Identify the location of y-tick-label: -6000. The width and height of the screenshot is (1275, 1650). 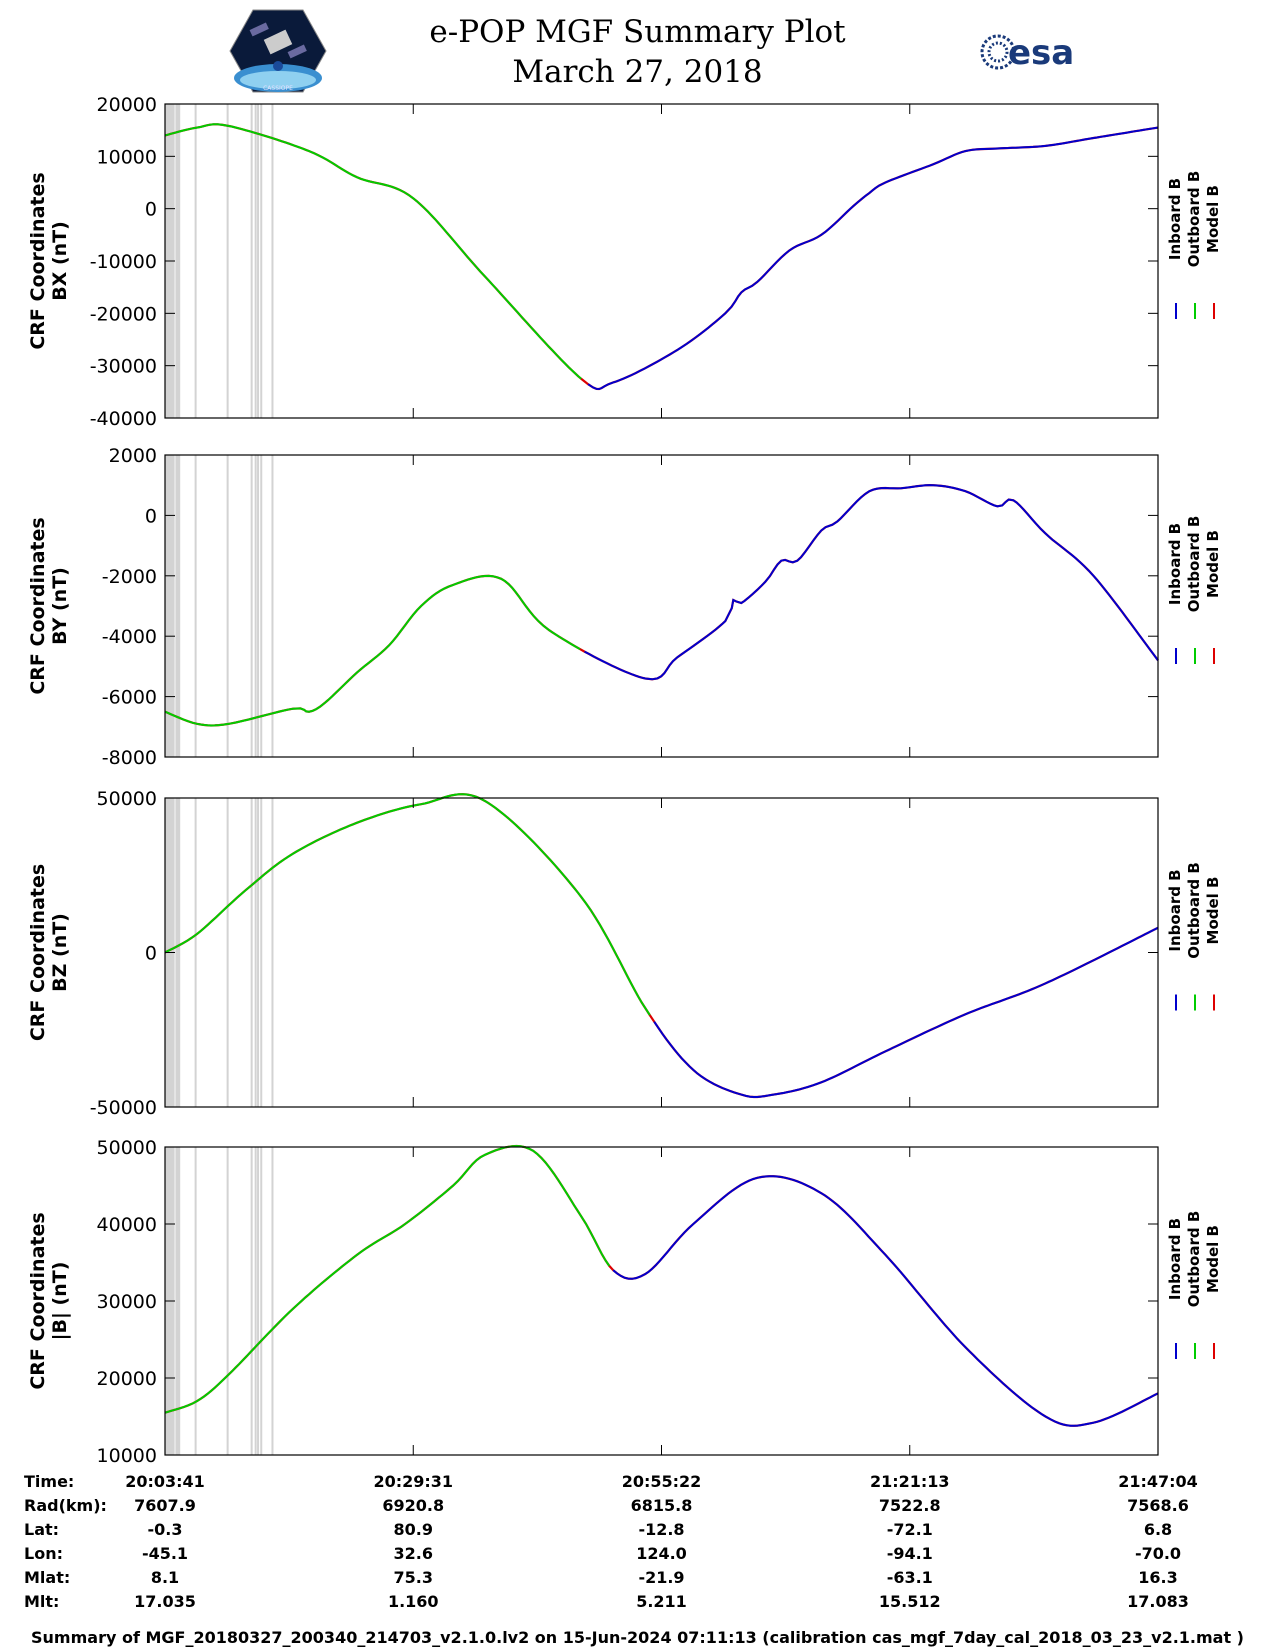
(129, 698).